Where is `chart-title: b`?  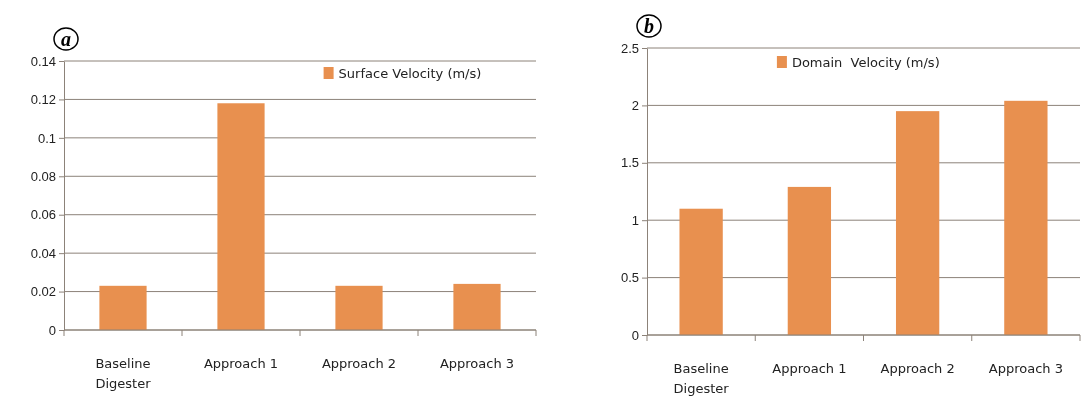 chart-title: b is located at coordinates (649, 26).